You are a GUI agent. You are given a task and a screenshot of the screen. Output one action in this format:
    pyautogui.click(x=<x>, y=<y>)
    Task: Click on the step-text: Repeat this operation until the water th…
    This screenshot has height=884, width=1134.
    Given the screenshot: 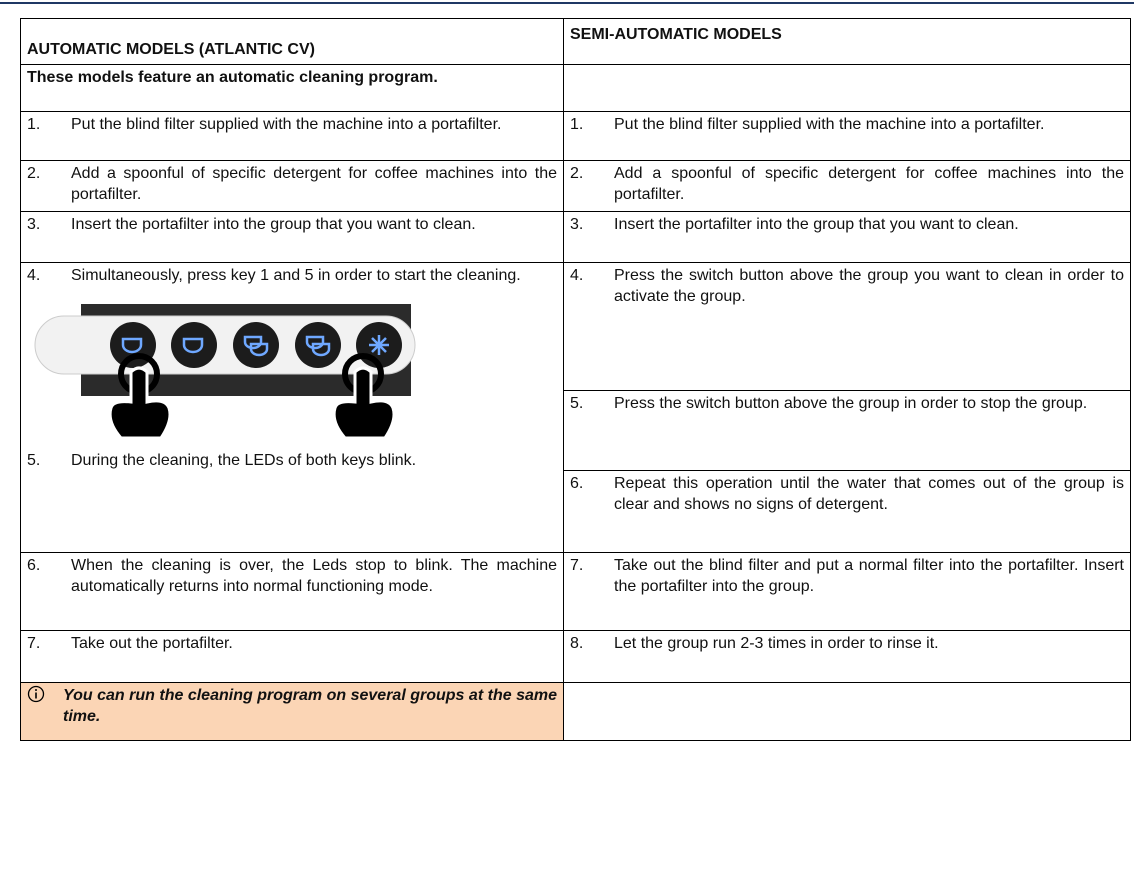 What is the action you would take?
    pyautogui.click(x=869, y=494)
    